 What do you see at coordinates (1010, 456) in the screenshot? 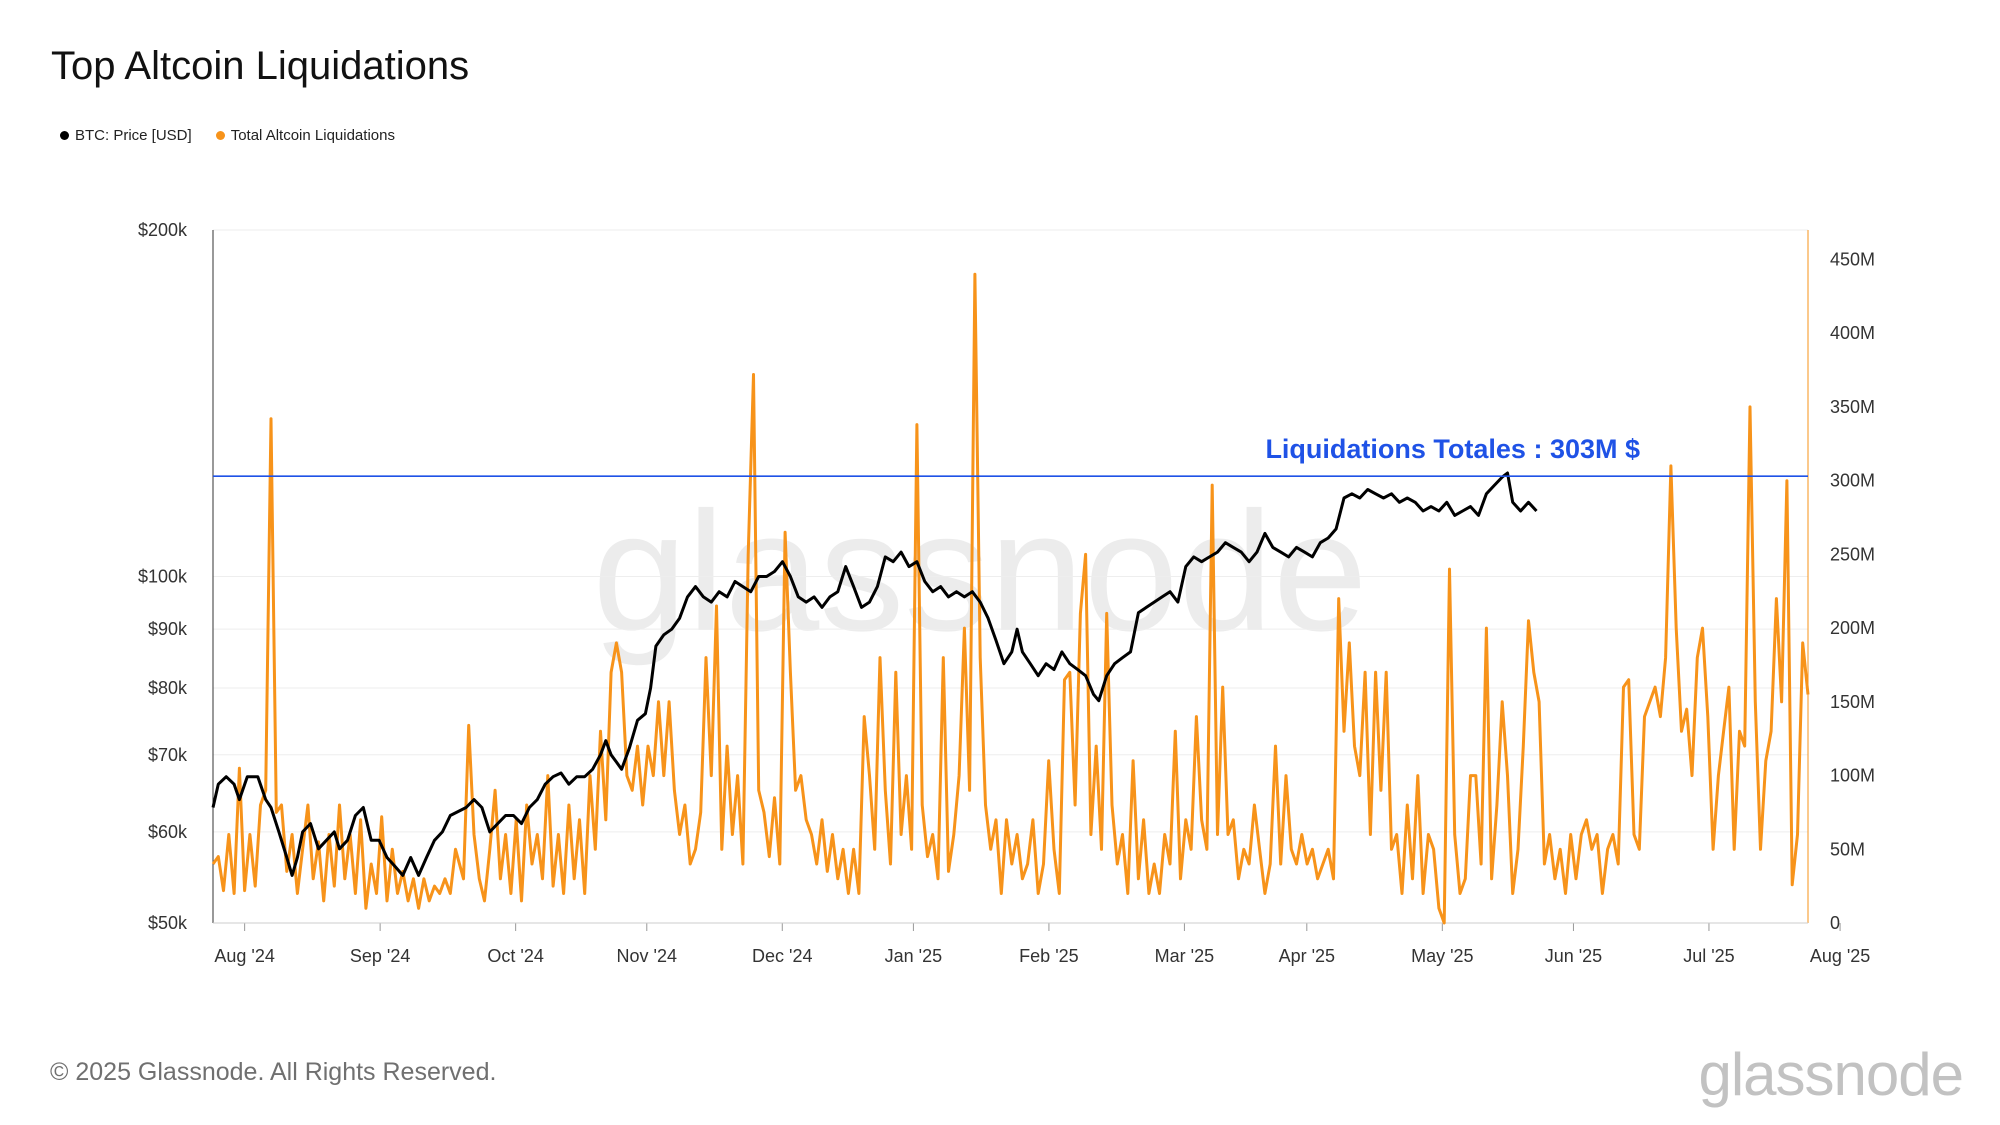
I see `annotation-layer: Liquidations Totales : 303M $` at bounding box center [1010, 456].